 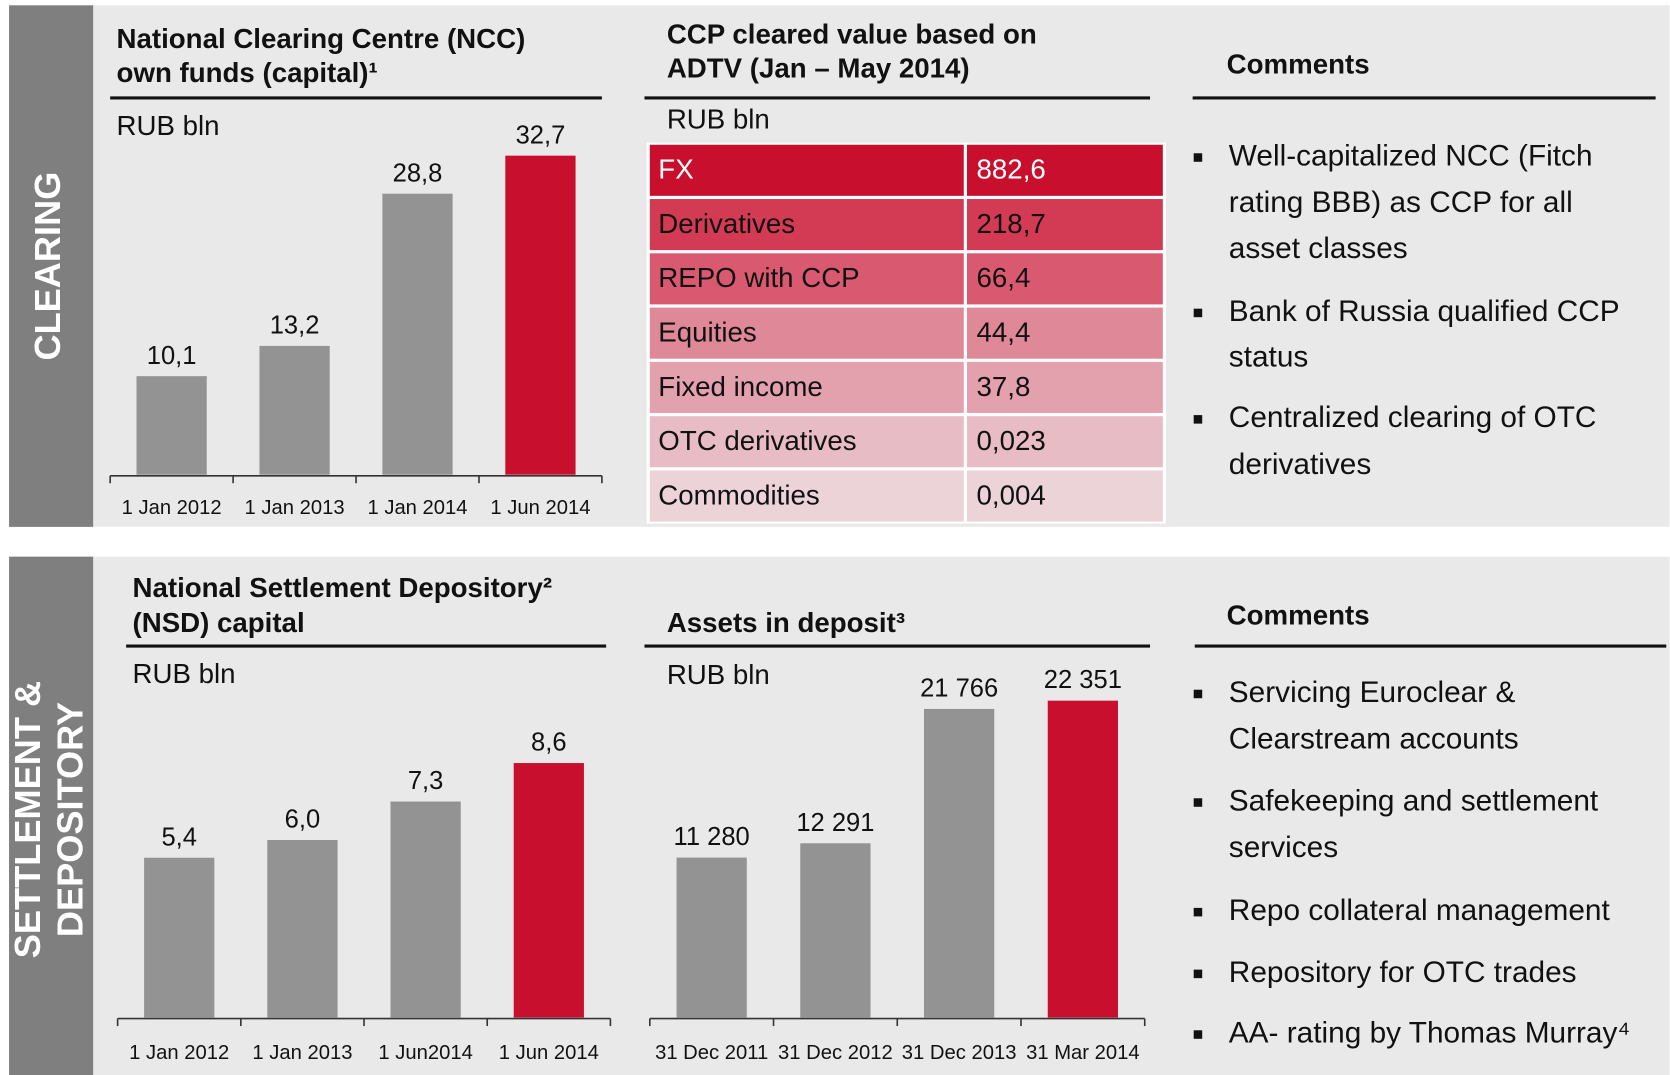 I want to click on value-label: 21 766, so click(x=959, y=689).